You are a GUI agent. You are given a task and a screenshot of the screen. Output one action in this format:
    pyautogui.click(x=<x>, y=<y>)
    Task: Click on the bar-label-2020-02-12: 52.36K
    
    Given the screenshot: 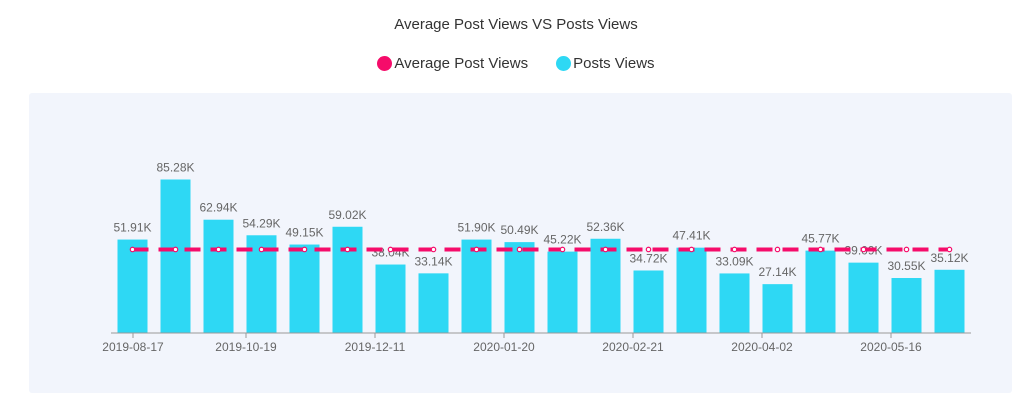 What is the action you would take?
    pyautogui.click(x=605, y=227)
    